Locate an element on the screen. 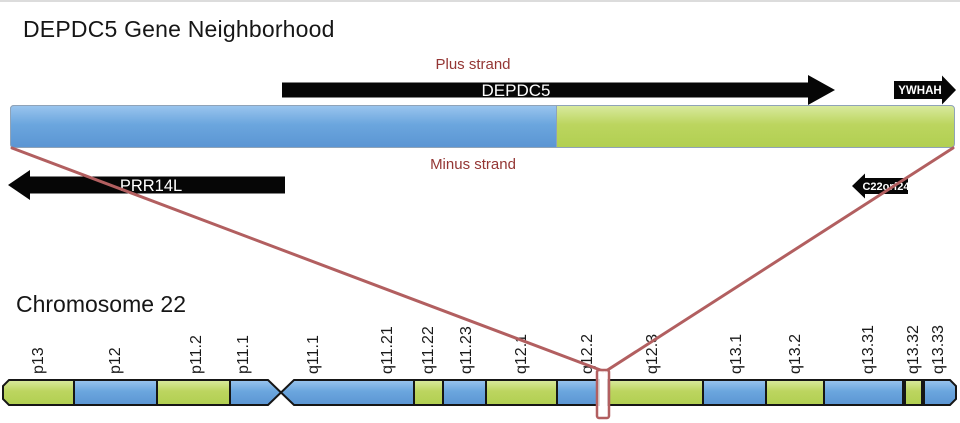  gene-arrow-c22orf24 is located at coordinates (880, 186).